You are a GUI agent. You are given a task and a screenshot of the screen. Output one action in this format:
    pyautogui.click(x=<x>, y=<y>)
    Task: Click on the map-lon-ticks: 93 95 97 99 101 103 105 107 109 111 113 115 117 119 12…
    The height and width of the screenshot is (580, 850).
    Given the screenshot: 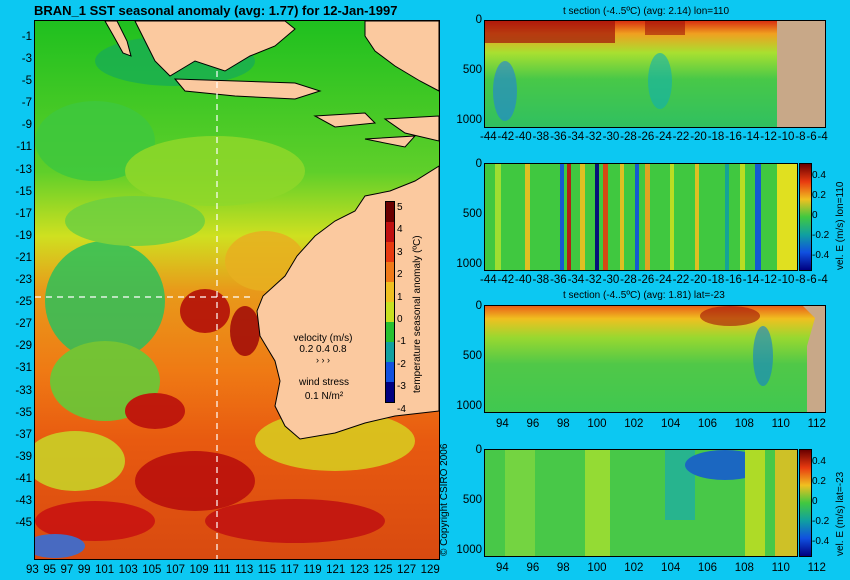 What is the action you would take?
    pyautogui.click(x=233, y=570)
    